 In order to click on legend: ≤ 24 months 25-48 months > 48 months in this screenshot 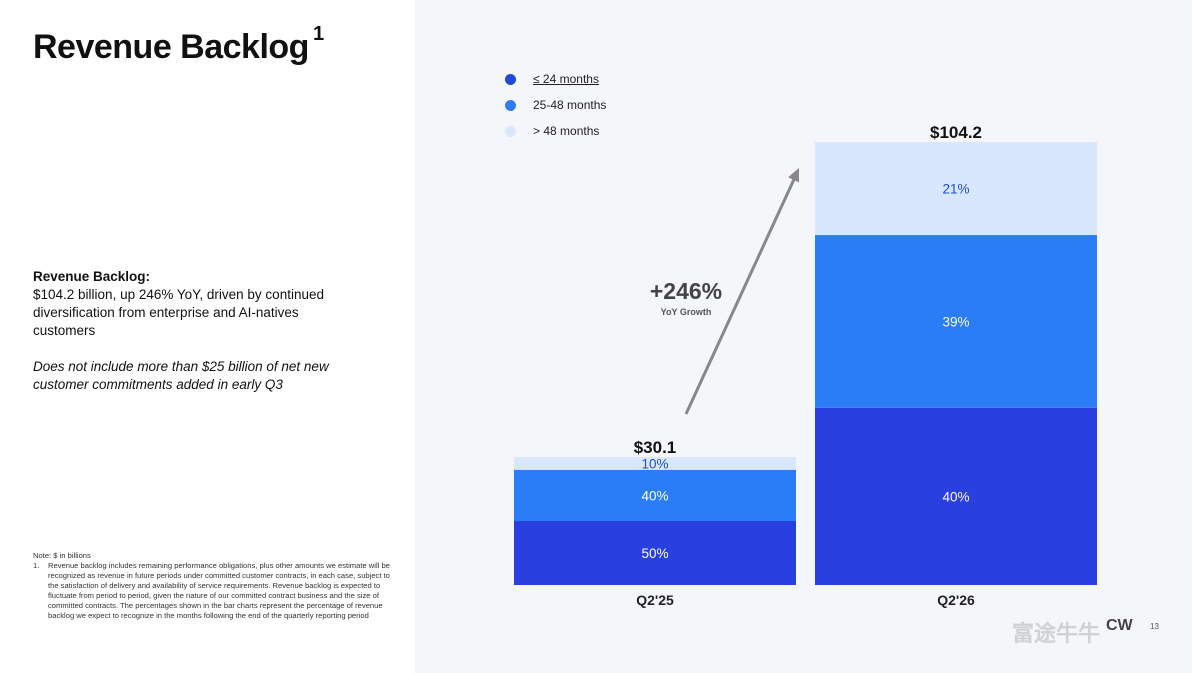, I will do `click(555, 105)`.